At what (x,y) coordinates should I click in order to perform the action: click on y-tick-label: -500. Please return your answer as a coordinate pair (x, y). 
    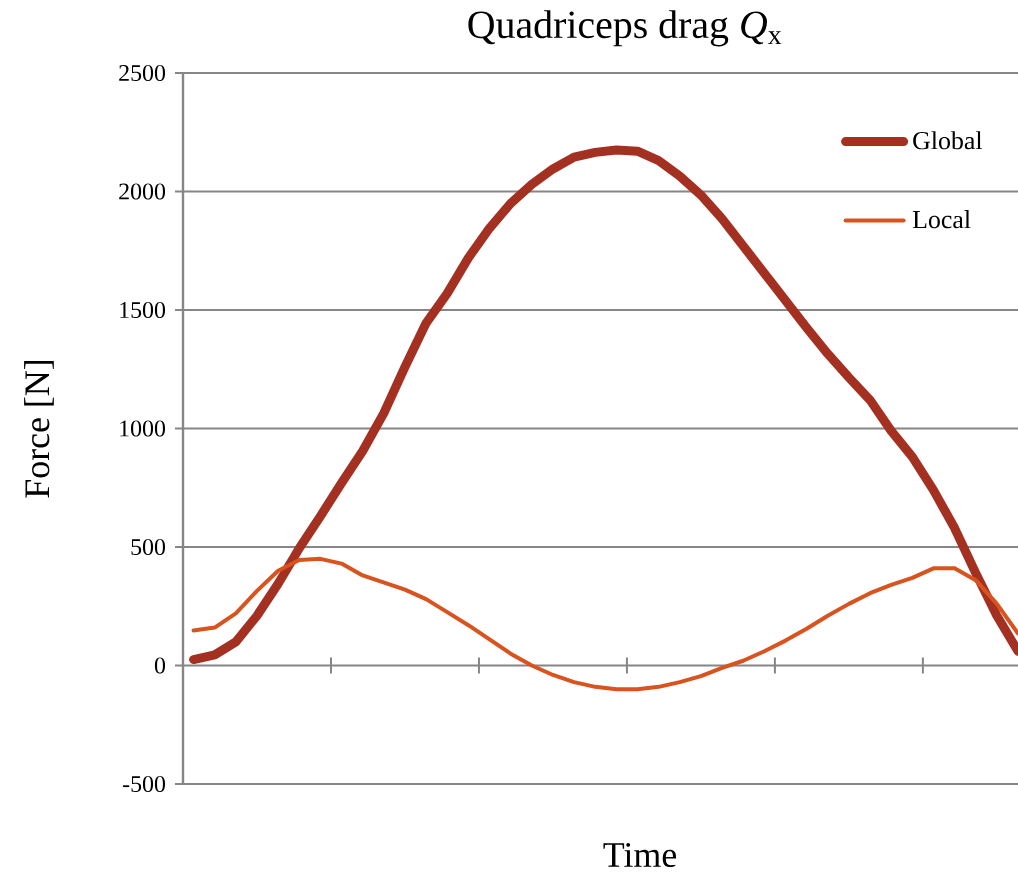
    Looking at the image, I should click on (144, 784).